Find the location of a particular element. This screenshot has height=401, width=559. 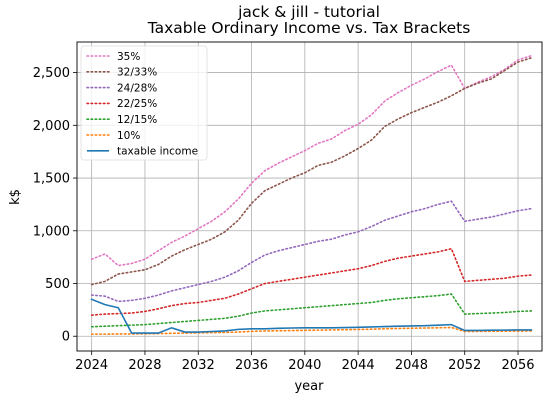

y-tick-label: 0 is located at coordinates (66, 337).